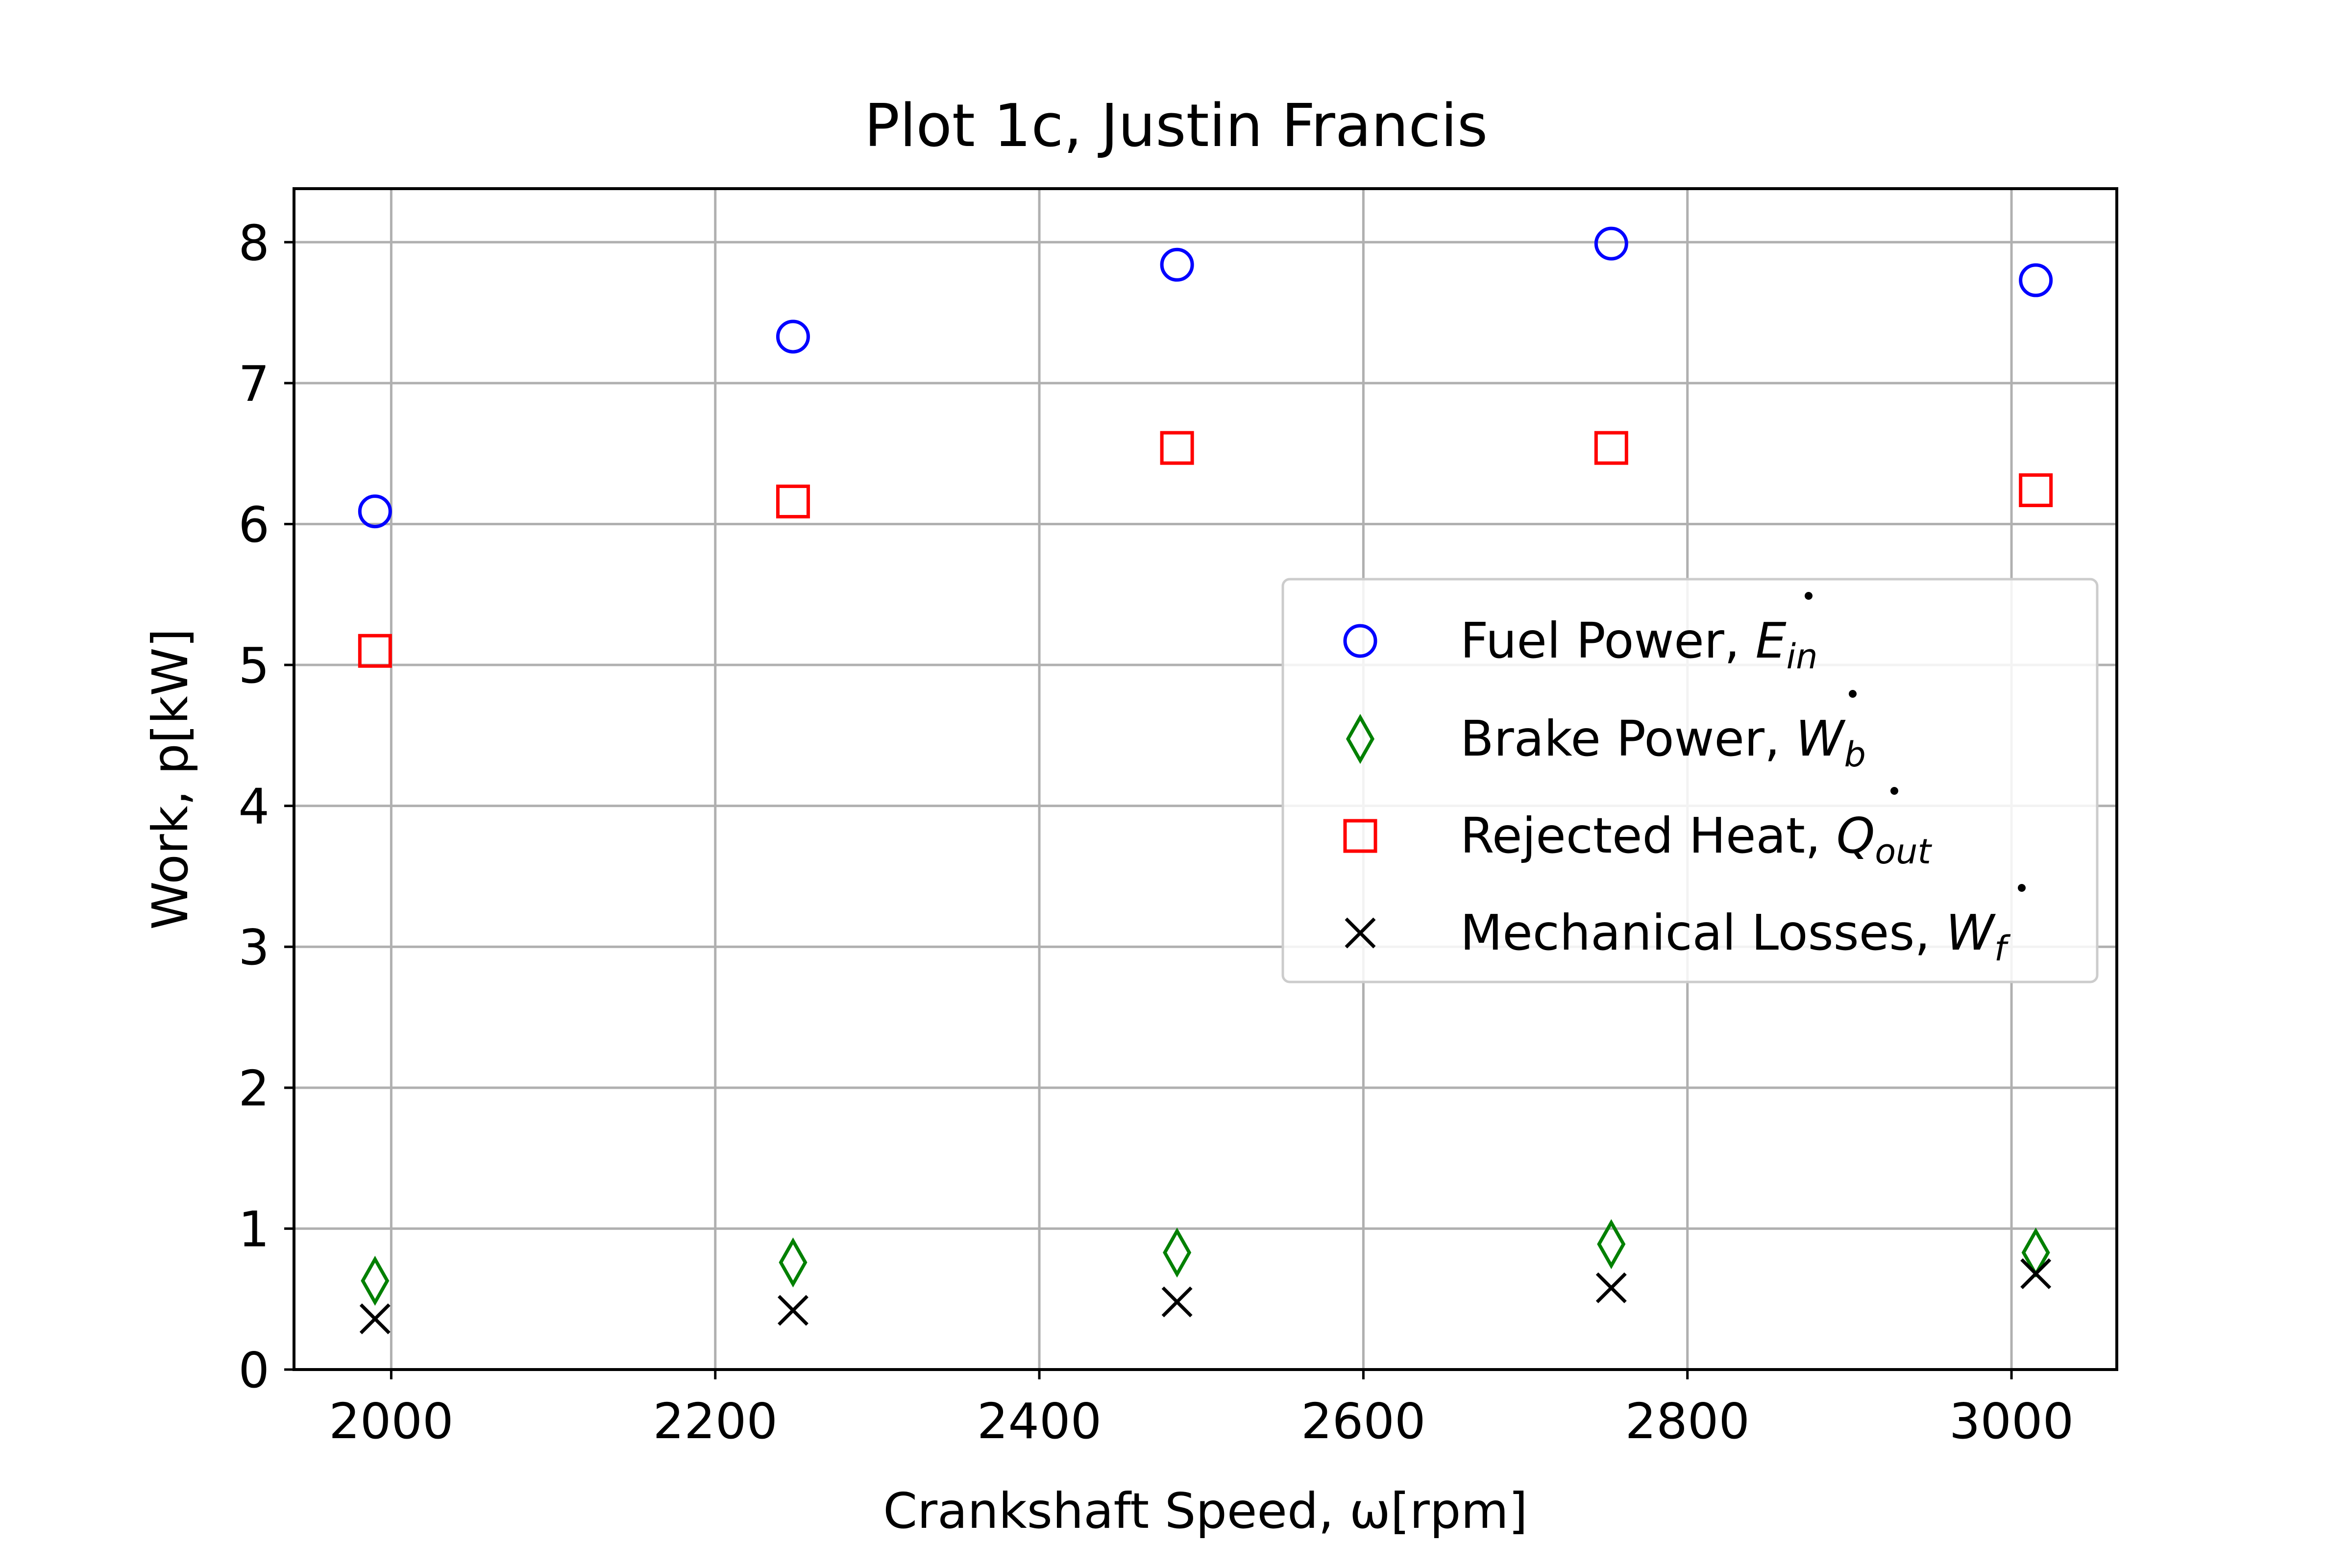  What do you see at coordinates (2011, 1421) in the screenshot?
I see `x-tick-label: 3000` at bounding box center [2011, 1421].